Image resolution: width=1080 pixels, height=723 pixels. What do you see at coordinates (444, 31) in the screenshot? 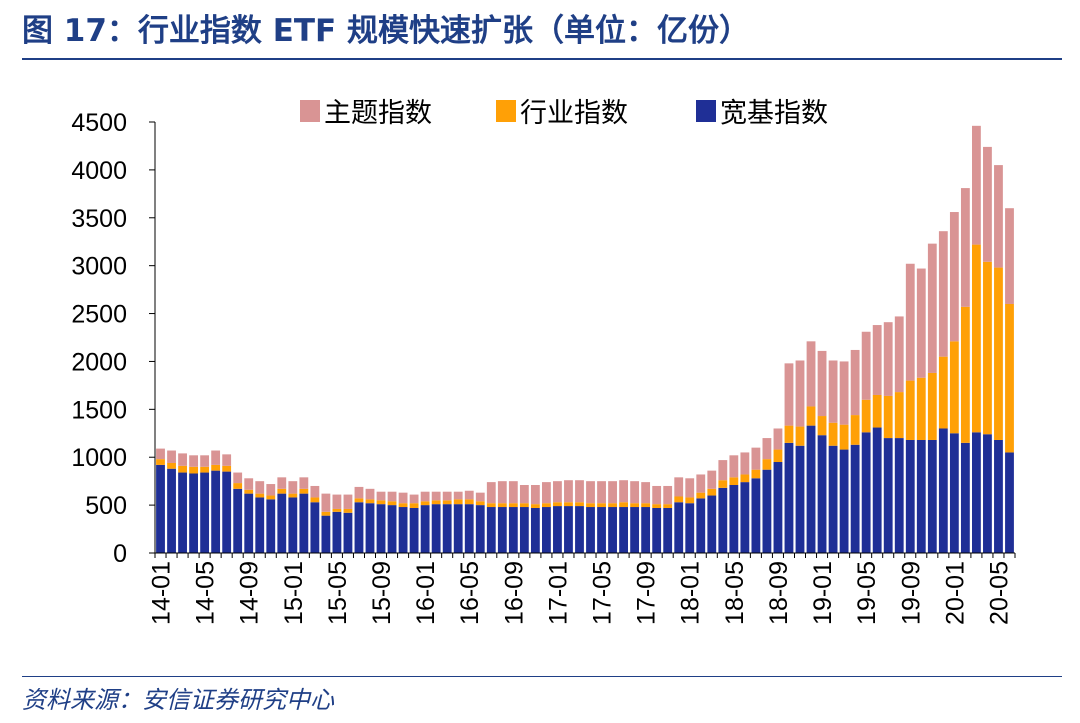
I see `figure-title-text: 行业指数 ETF 规模快速扩张（单位：亿份）` at bounding box center [444, 31].